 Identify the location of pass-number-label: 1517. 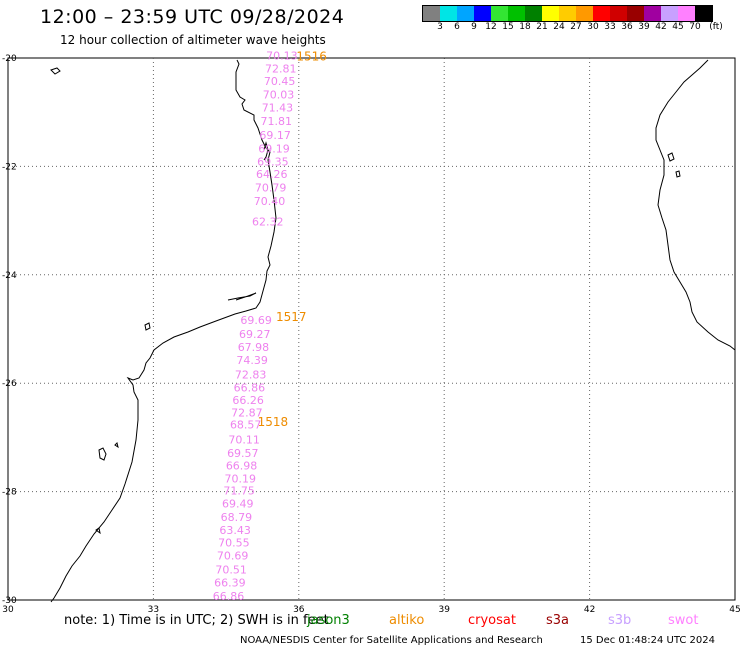
(291, 317).